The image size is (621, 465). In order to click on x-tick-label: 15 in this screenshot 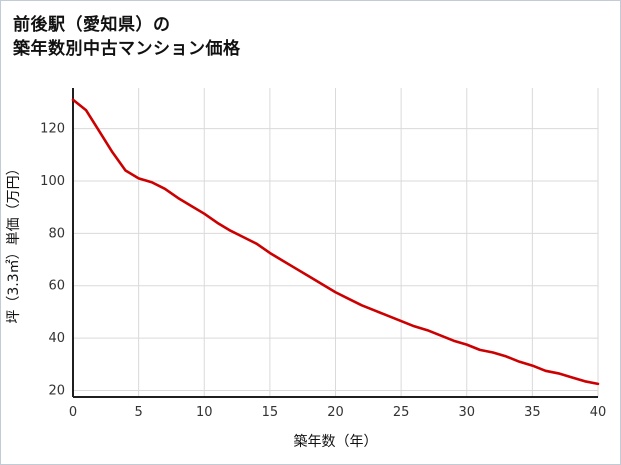, I will do `click(270, 412)`.